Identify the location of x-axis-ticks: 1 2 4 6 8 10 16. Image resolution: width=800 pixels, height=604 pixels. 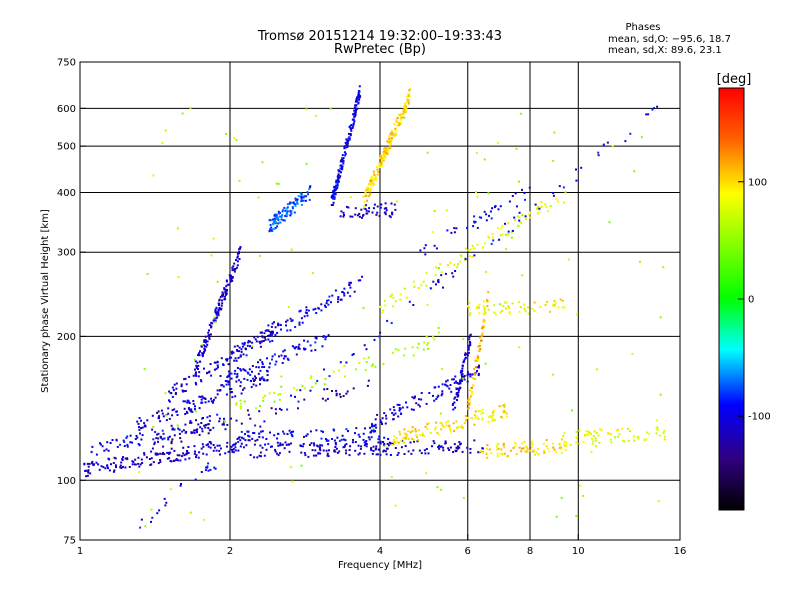
(381, 545).